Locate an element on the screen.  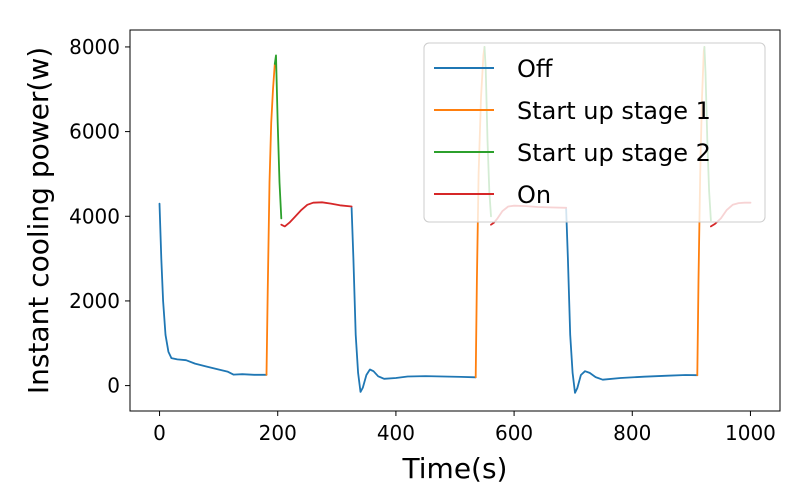
y-tick-label: 2000 is located at coordinates (94, 301).